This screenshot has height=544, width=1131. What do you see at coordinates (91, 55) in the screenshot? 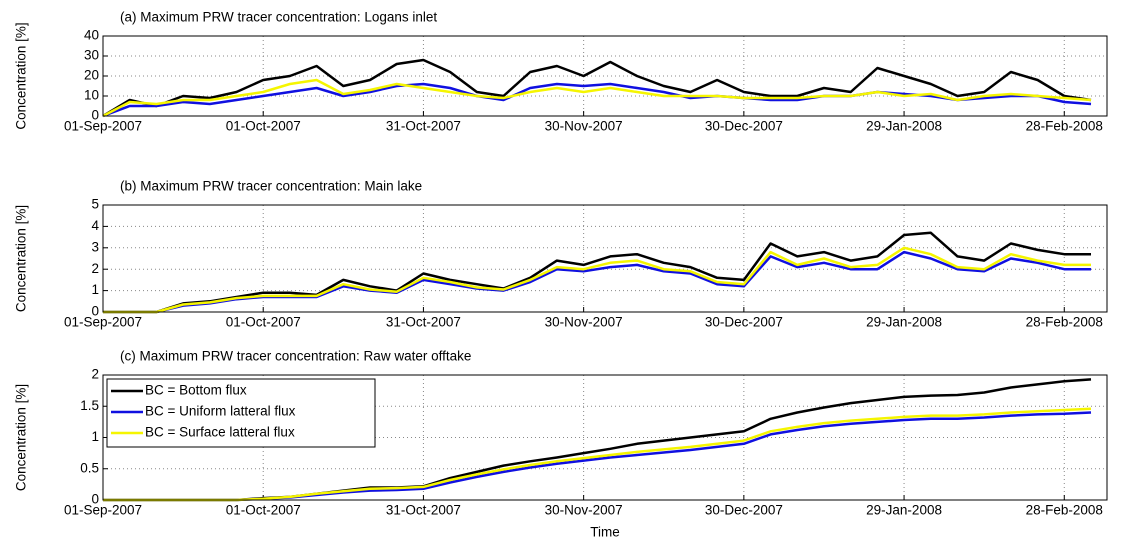
I see `y-tick-label: 30` at bounding box center [91, 55].